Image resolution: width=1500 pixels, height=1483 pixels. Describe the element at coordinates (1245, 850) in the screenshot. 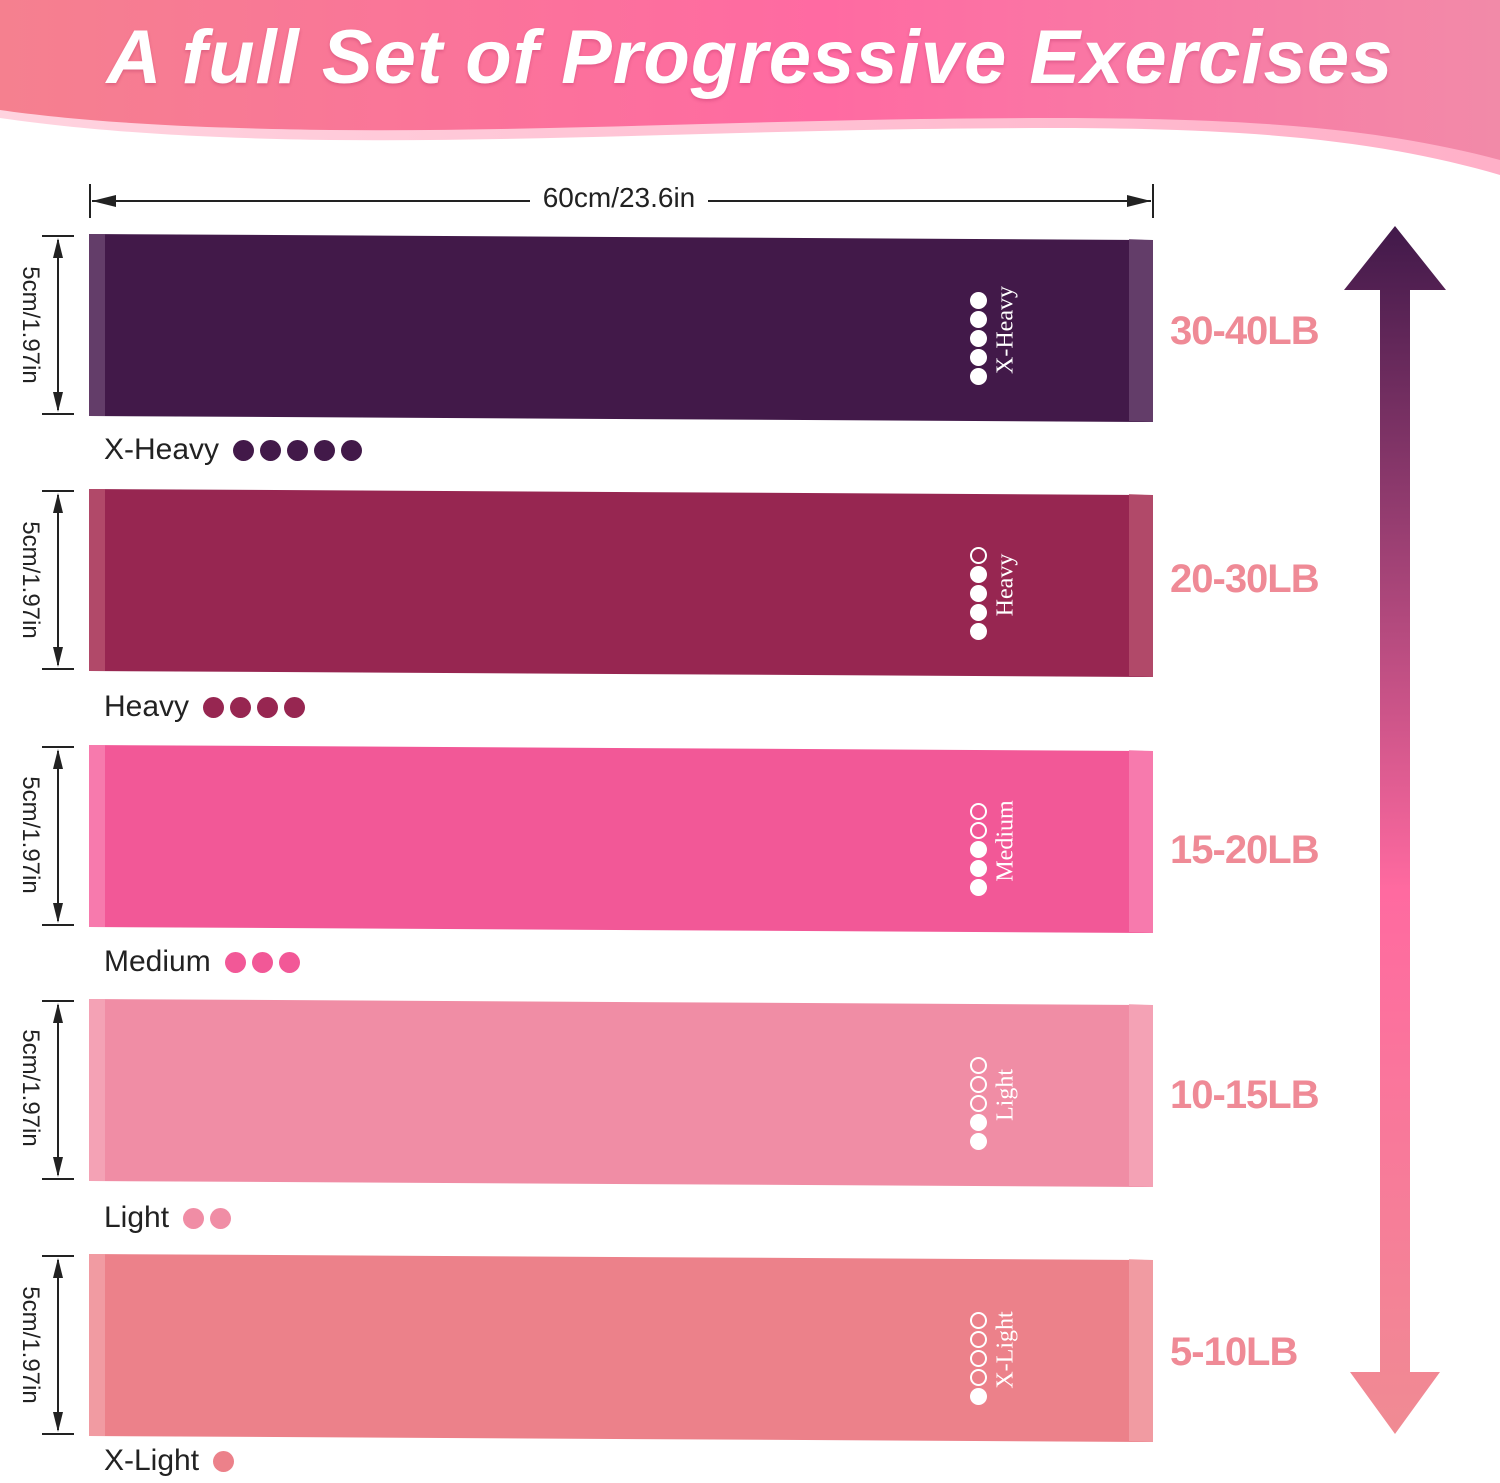

I see `resistance-value-medium: 15-20LB` at that location.